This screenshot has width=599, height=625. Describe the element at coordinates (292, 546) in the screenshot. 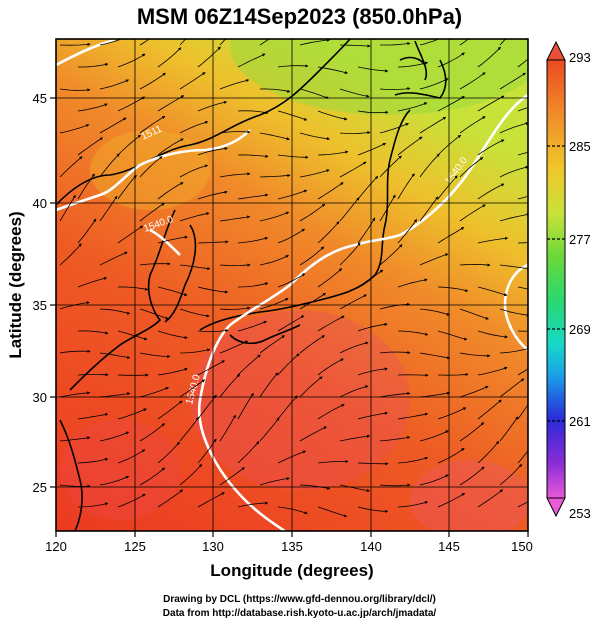

I see `x-tick-label: 135` at that location.